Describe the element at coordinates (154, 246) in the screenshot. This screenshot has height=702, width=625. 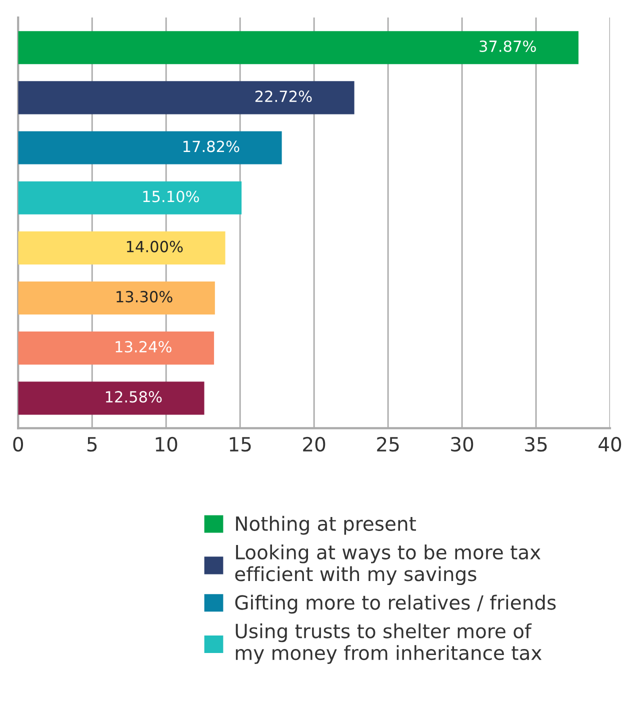
I see `data-label: 14.00%` at that location.